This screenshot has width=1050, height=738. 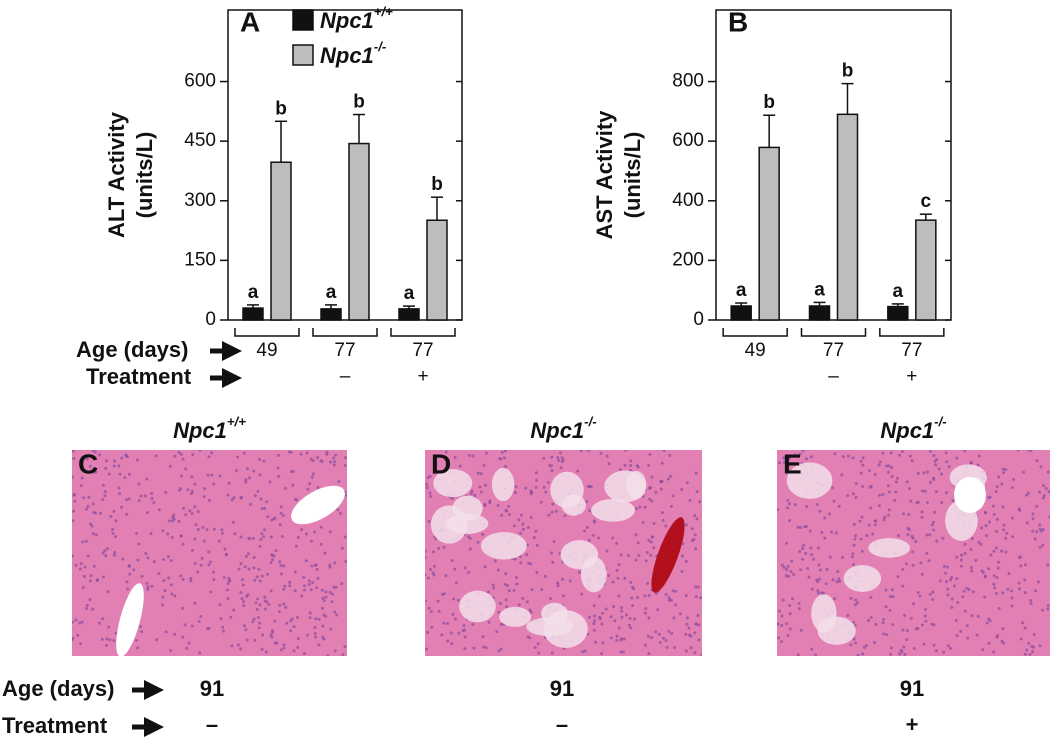 I want to click on group-bracket, so click(x=423, y=332).